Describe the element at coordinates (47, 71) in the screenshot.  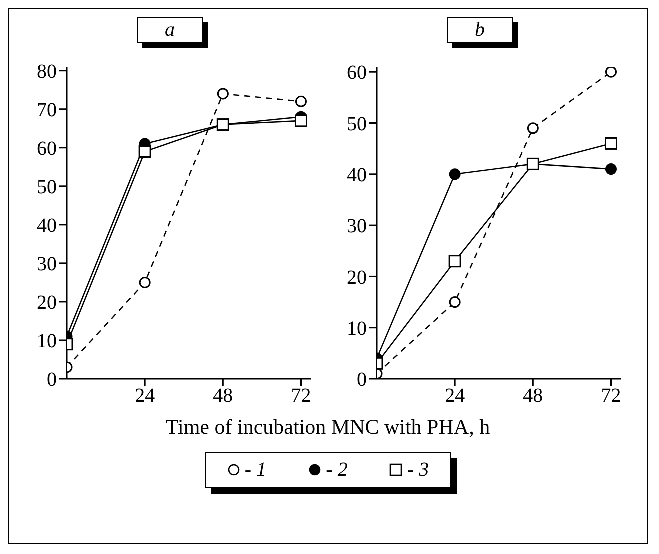
I see `y-tick-label: 80` at that location.